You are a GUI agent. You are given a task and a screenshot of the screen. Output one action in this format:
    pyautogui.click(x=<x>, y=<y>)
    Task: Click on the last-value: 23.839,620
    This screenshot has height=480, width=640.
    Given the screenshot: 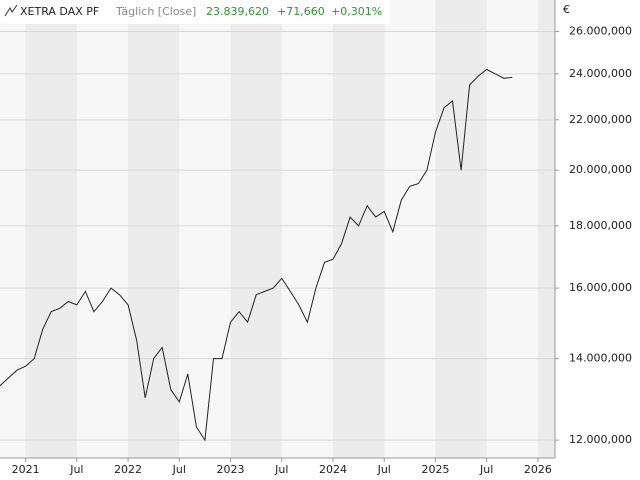 What is the action you would take?
    pyautogui.click(x=237, y=11)
    